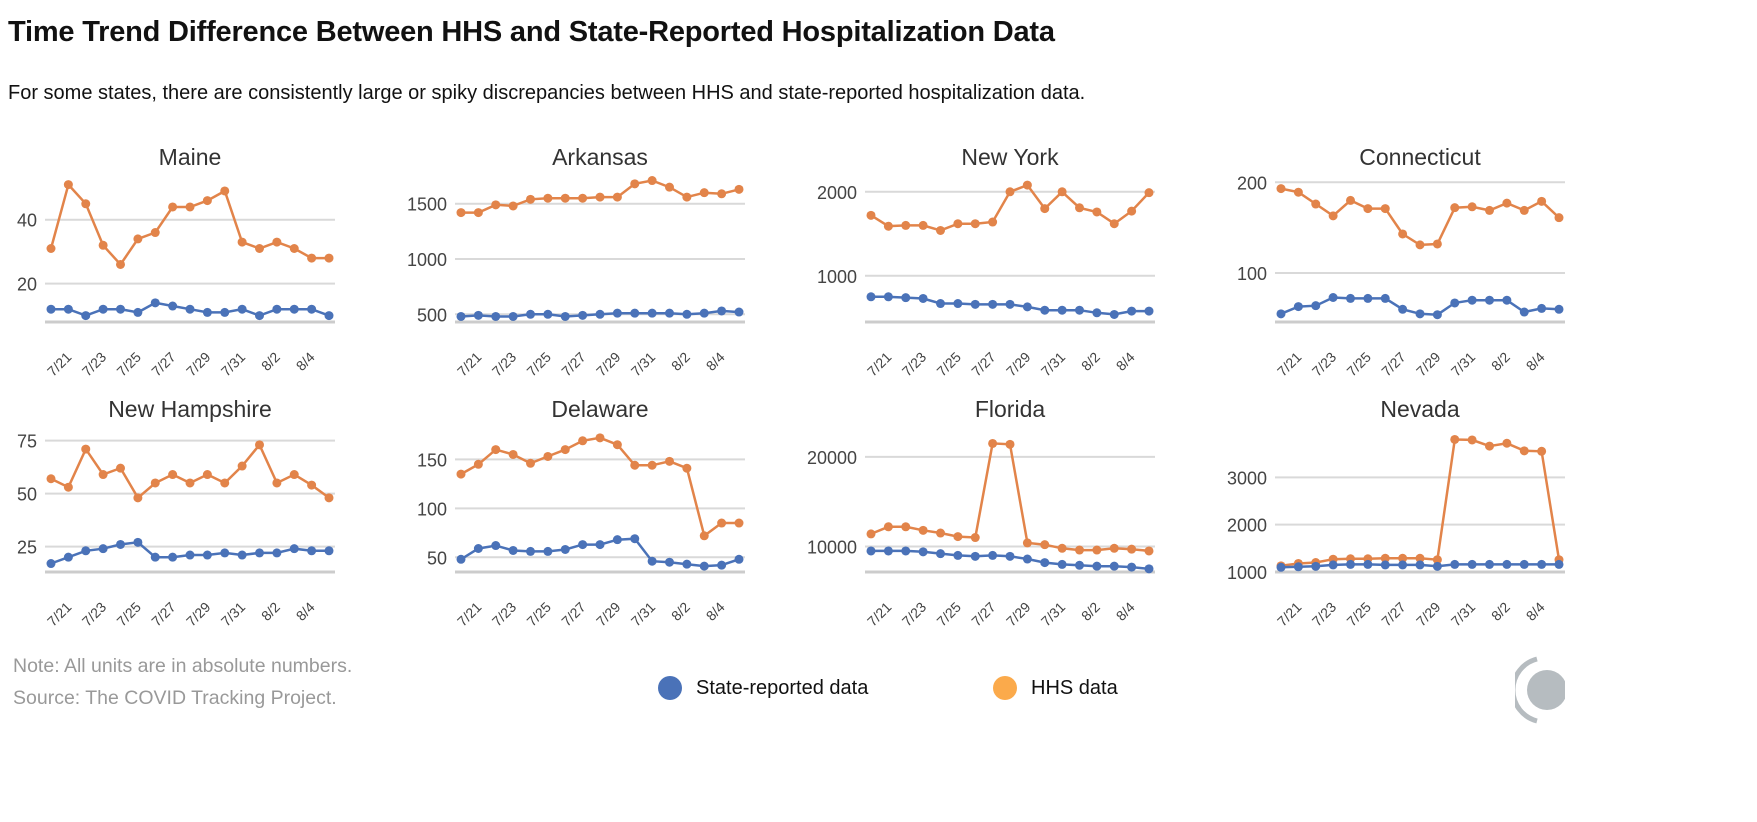  What do you see at coordinates (190, 471) in the screenshot?
I see `line-hhs` at bounding box center [190, 471].